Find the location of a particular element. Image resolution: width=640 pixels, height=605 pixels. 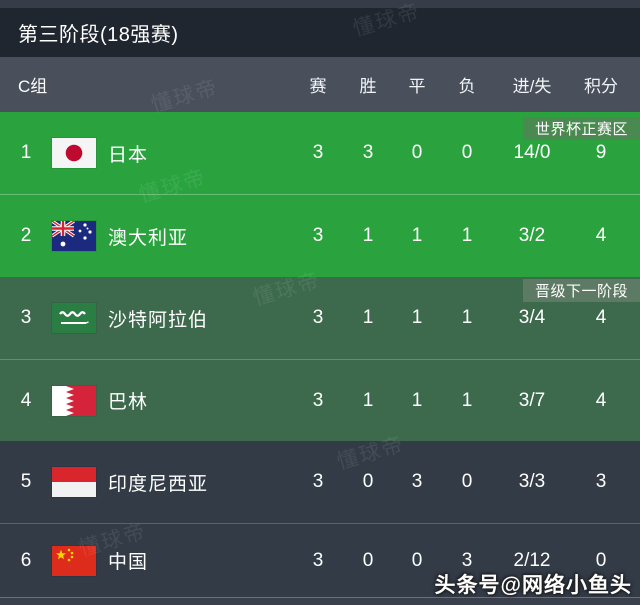

page-title: 第三阶段(18强赛) is located at coordinates (98, 35).